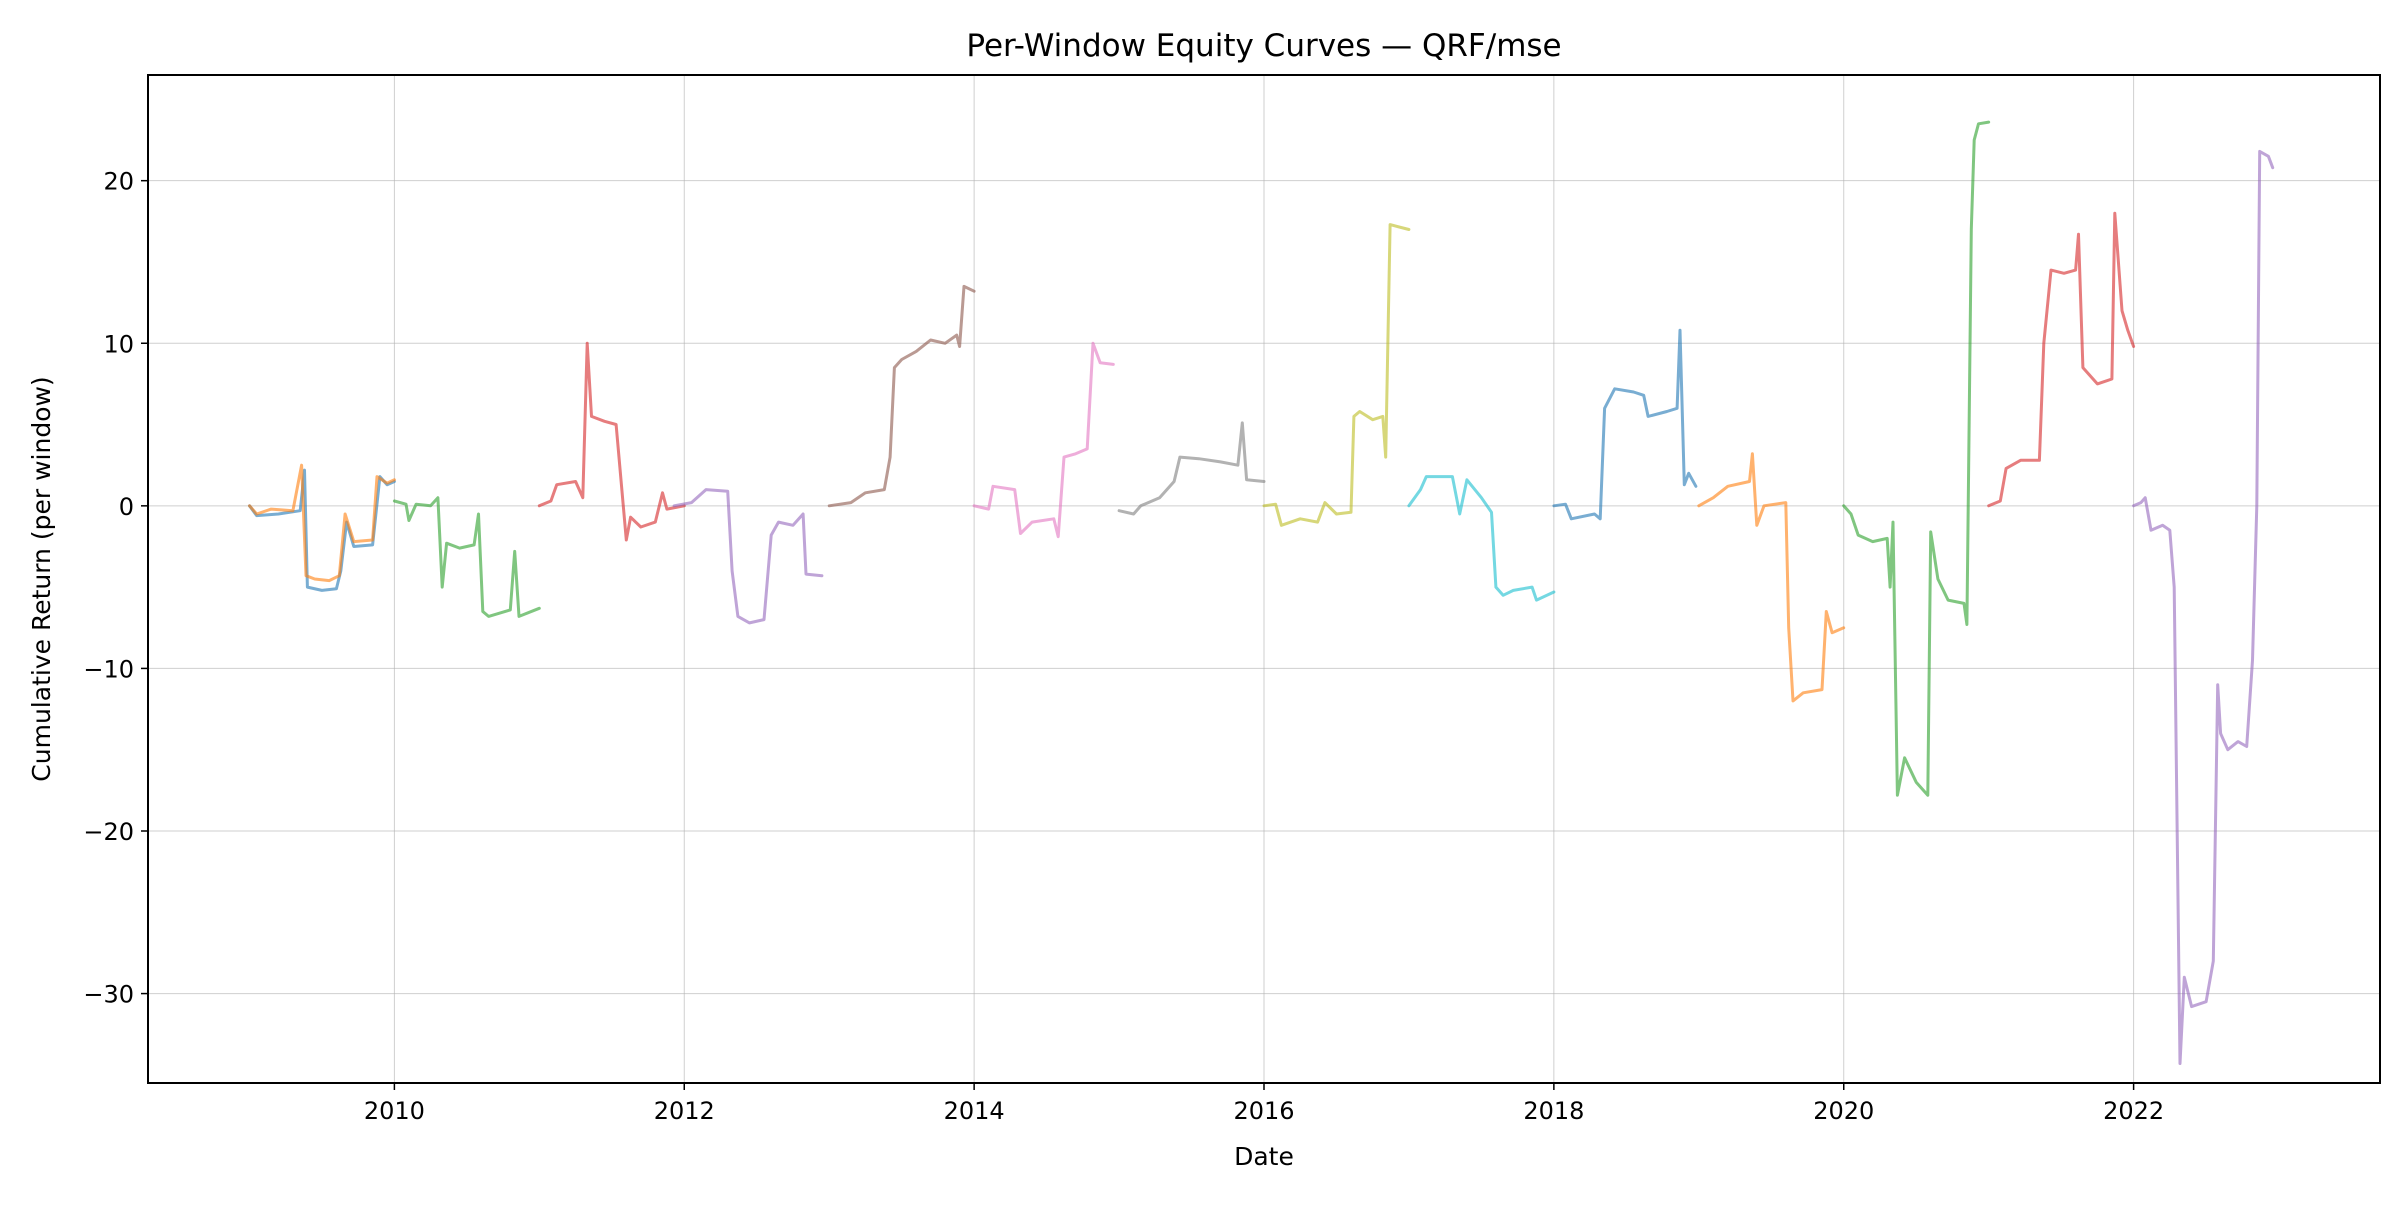 Image resolution: width=2400 pixels, height=1205 pixels. Describe the element at coordinates (2133, 1111) in the screenshot. I see `x-tick-label: 2022` at that location.